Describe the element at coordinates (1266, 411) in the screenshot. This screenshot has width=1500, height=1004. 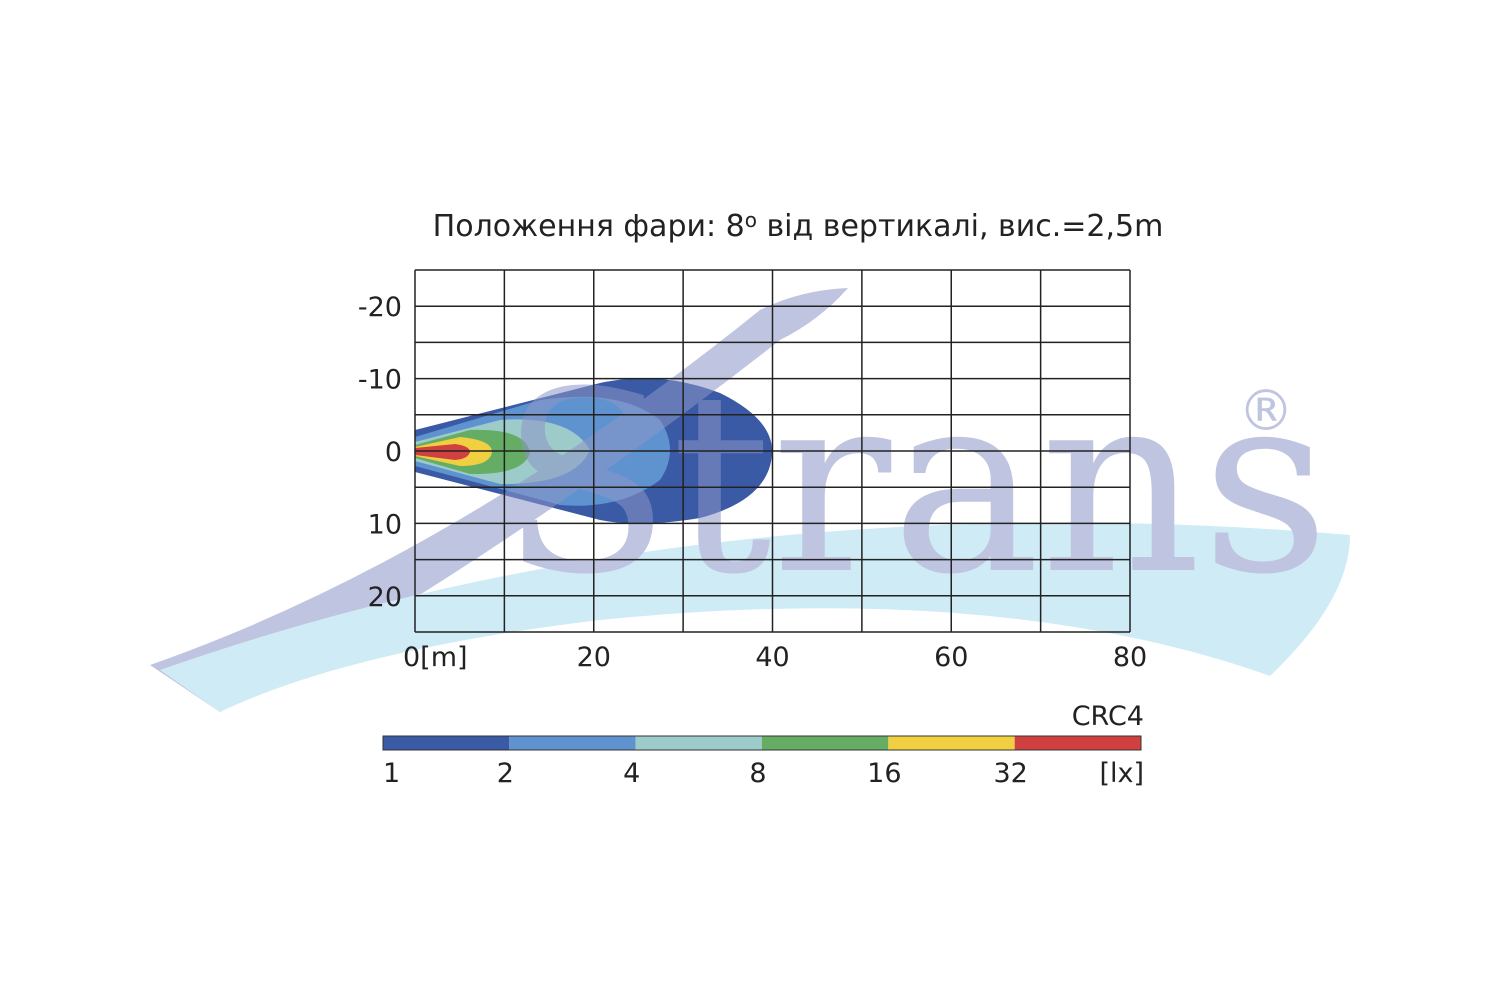
I see `watermark-mark: ®` at that location.